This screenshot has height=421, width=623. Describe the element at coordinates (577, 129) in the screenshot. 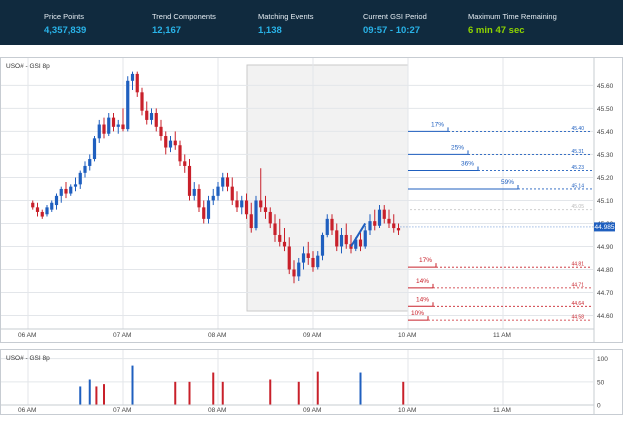

I see `projection-value: 45.40` at that location.